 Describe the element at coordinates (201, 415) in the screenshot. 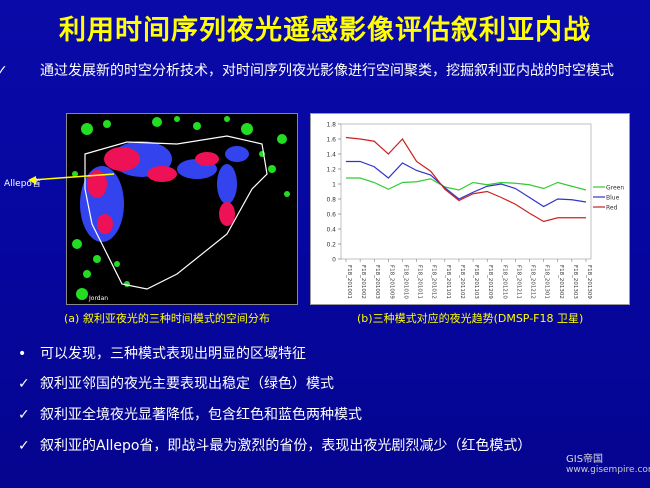

I see `bullet-3-text: 叙利亚全境夜光显著降低，包含红色和蓝色两种模式` at that location.